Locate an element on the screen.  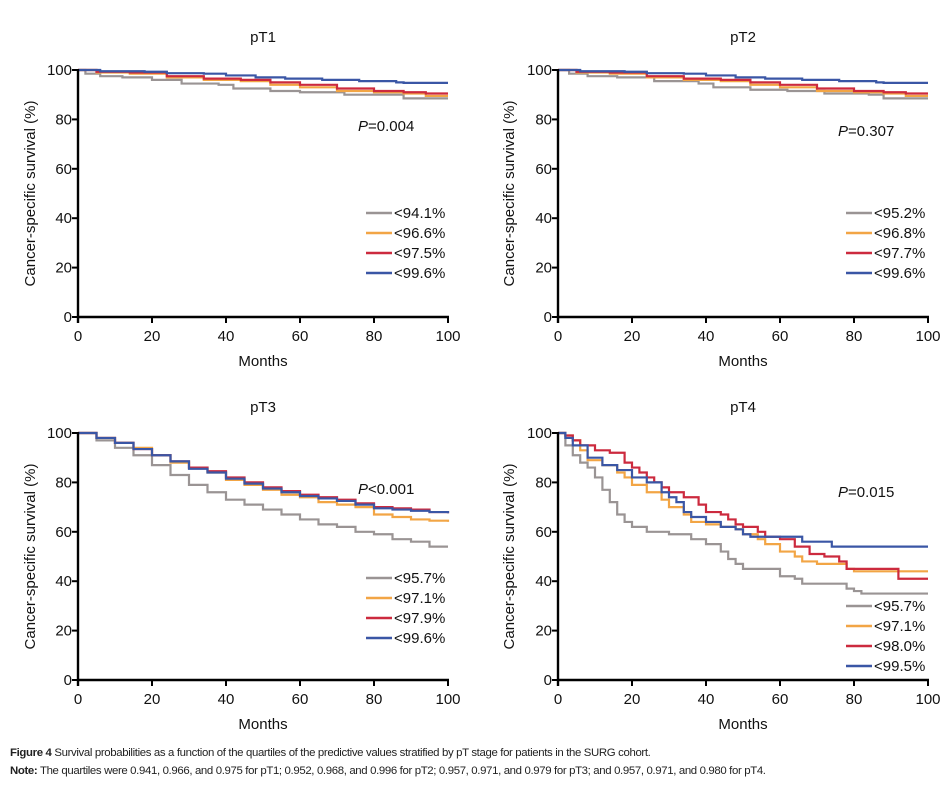
p-value-annotation: P<0.001 is located at coordinates (386, 489).